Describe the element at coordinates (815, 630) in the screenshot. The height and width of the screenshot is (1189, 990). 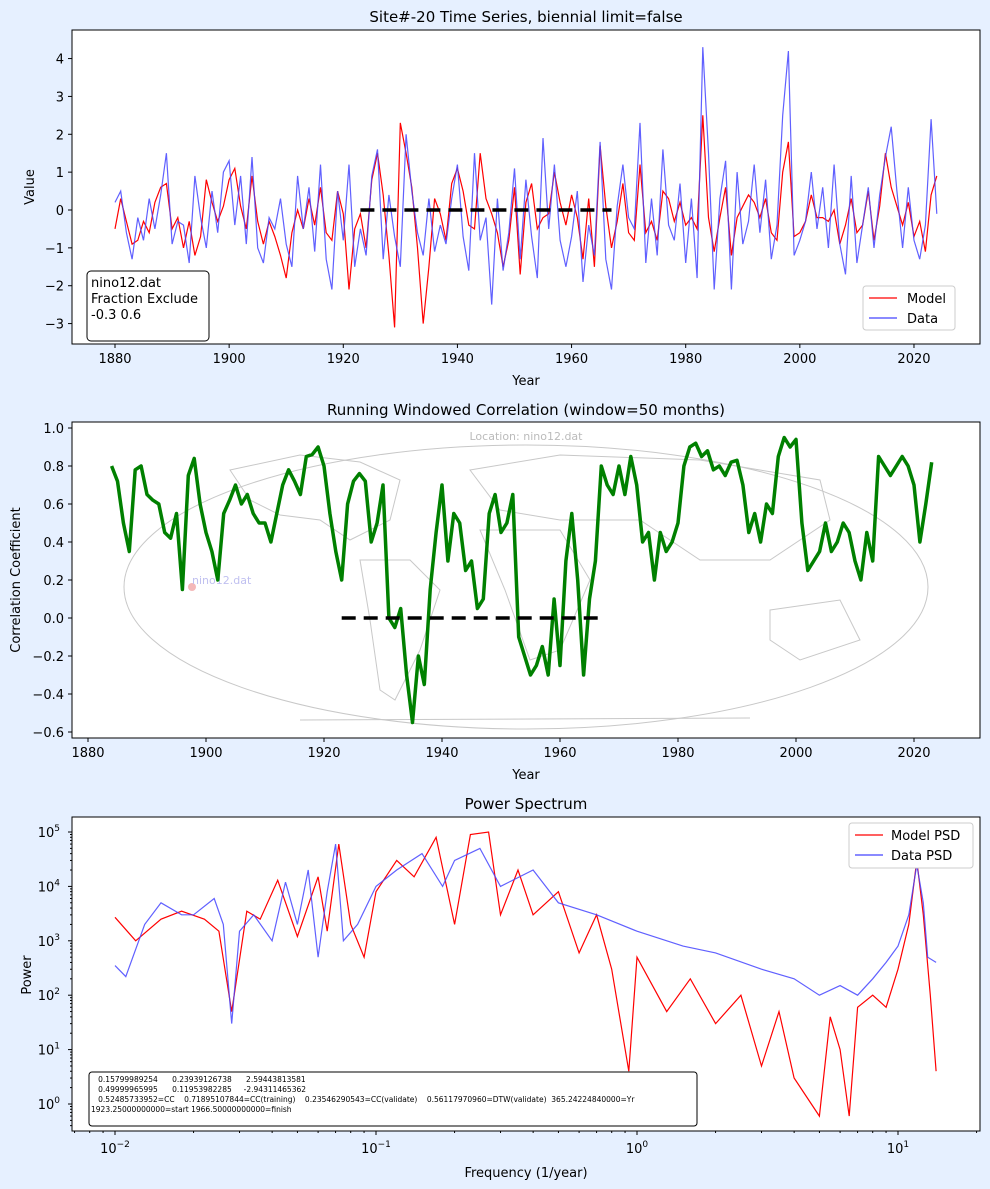
I see `australia-outline` at that location.